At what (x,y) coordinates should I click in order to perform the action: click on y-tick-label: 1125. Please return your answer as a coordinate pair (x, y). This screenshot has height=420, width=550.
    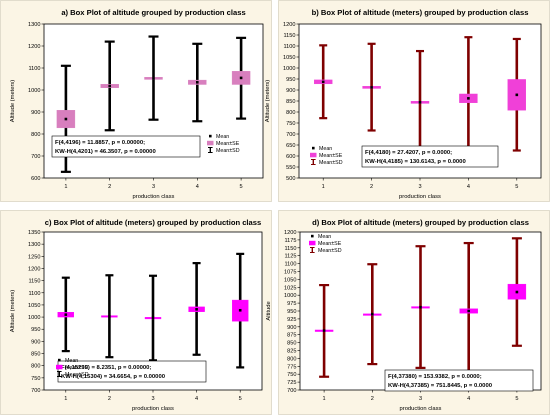
    Looking at the image, I should click on (290, 257).